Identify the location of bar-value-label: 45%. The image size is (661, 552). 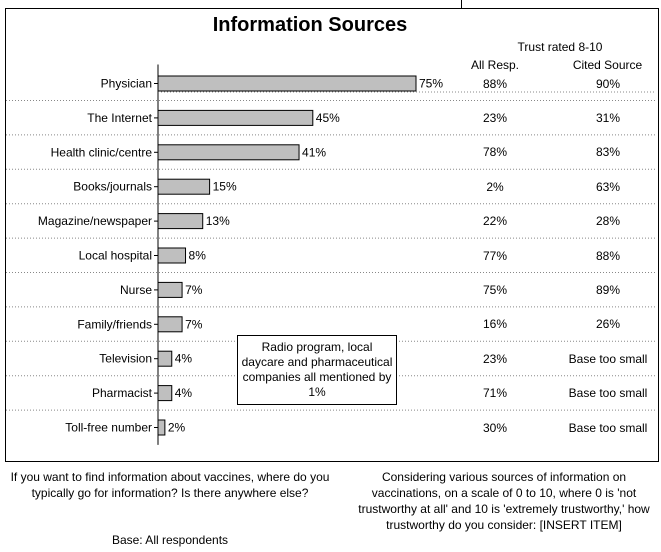
(328, 118).